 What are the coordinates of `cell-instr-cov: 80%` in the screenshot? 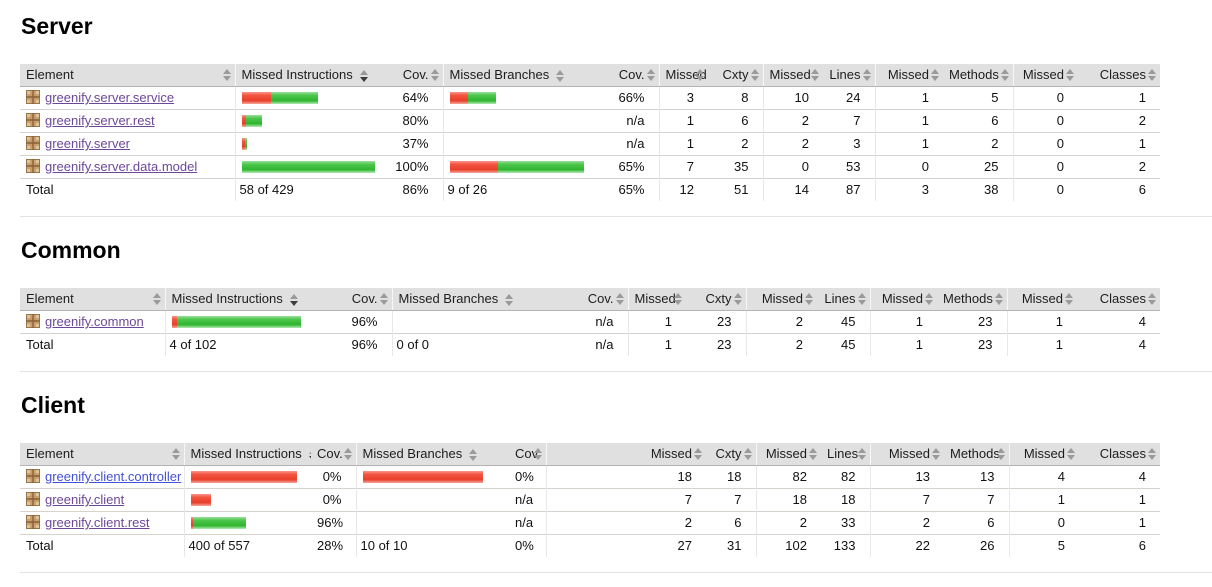 It's located at (416, 121).